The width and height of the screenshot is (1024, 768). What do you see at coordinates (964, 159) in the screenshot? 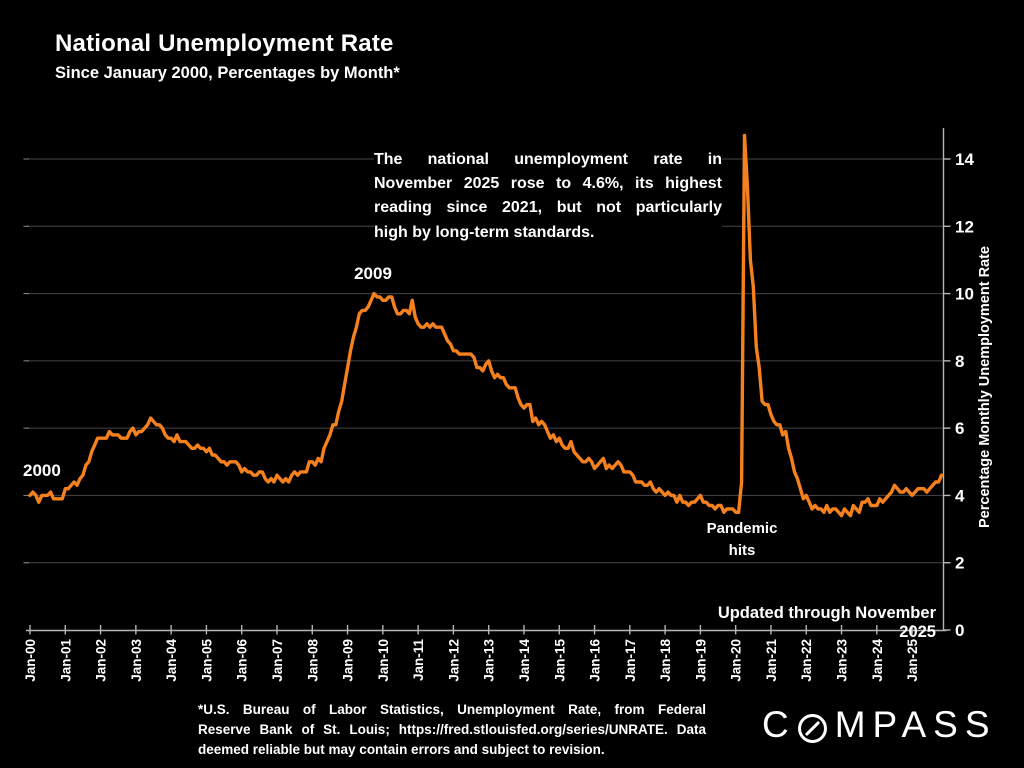
I see `y-tick-label: 14` at bounding box center [964, 159].